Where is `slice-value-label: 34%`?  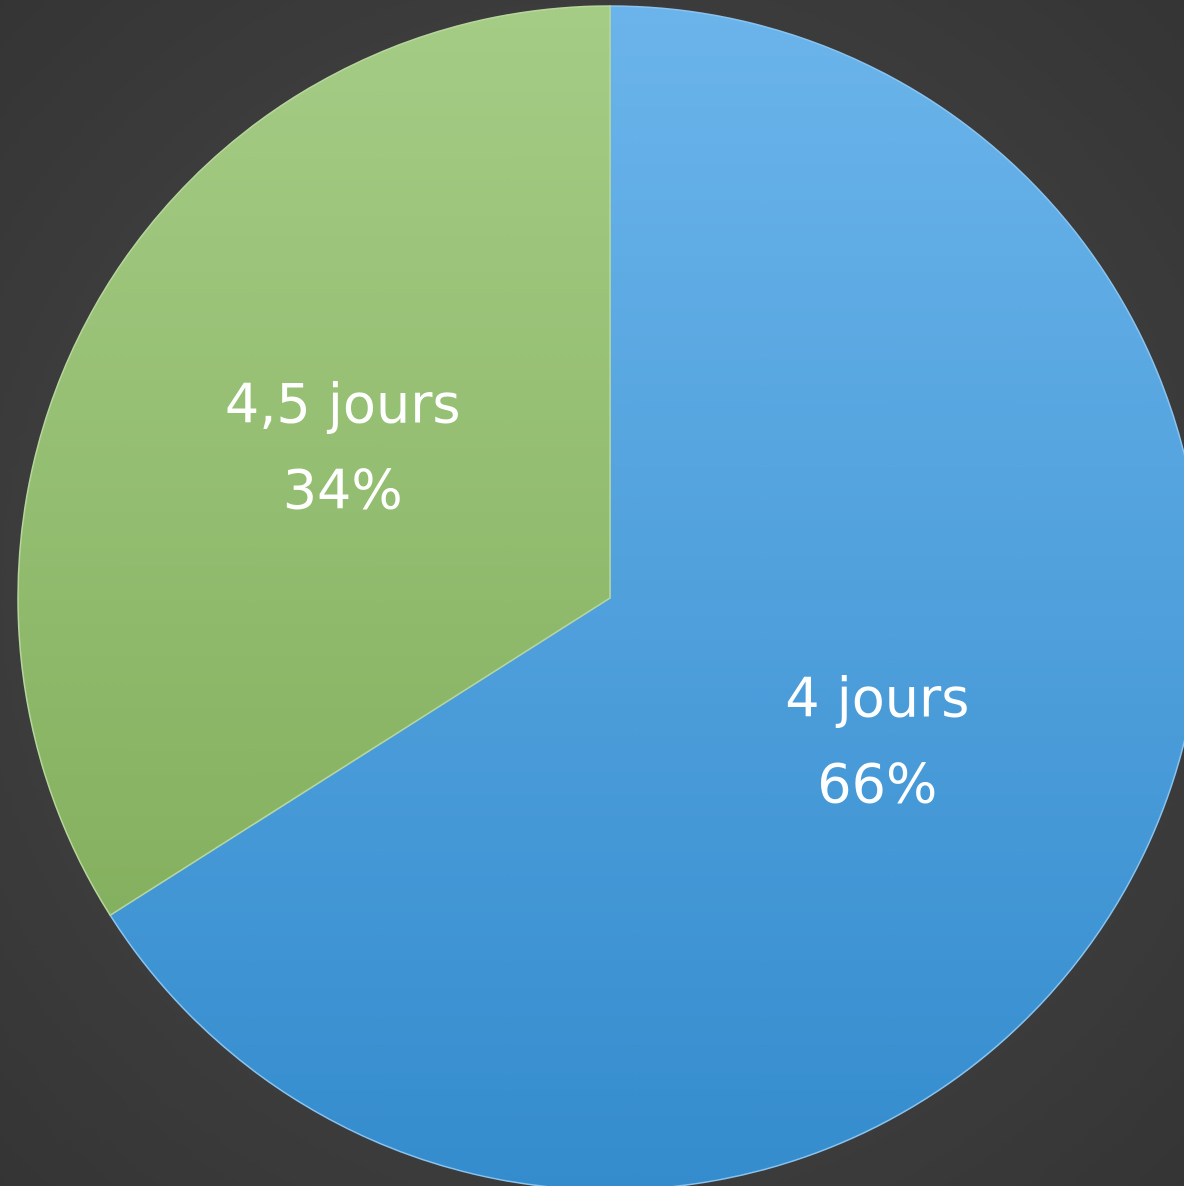
slice-value-label: 34% is located at coordinates (343, 490).